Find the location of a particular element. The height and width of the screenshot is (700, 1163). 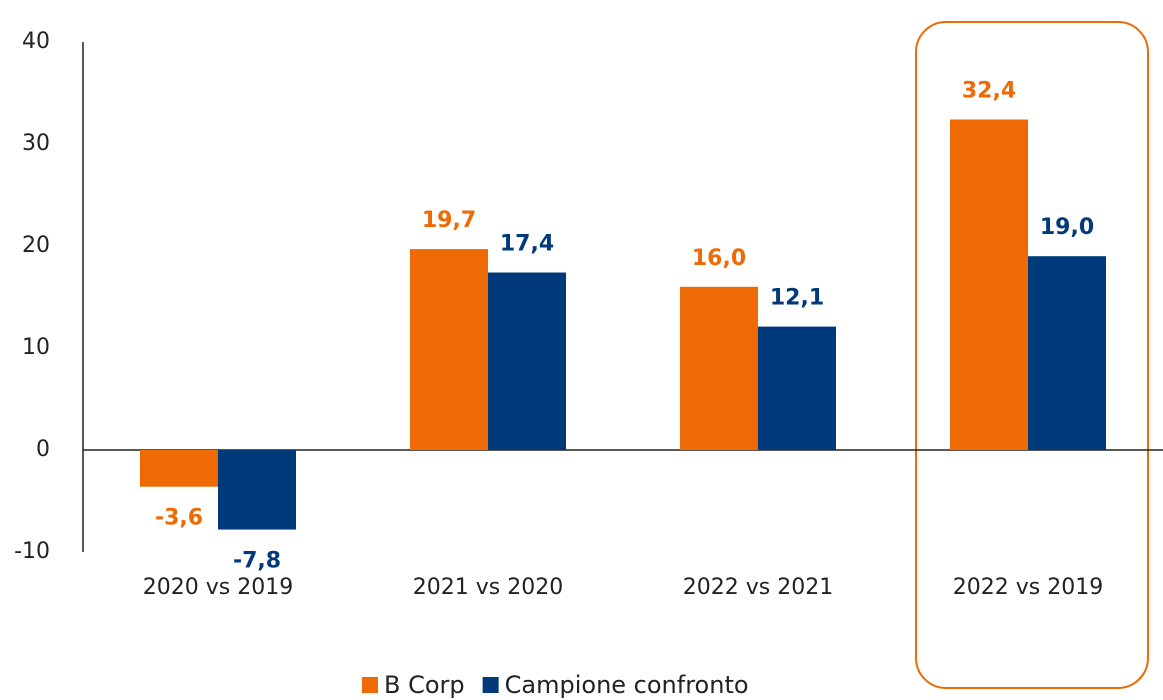

x-tick-label: 2020 vs 2019 is located at coordinates (218, 587).